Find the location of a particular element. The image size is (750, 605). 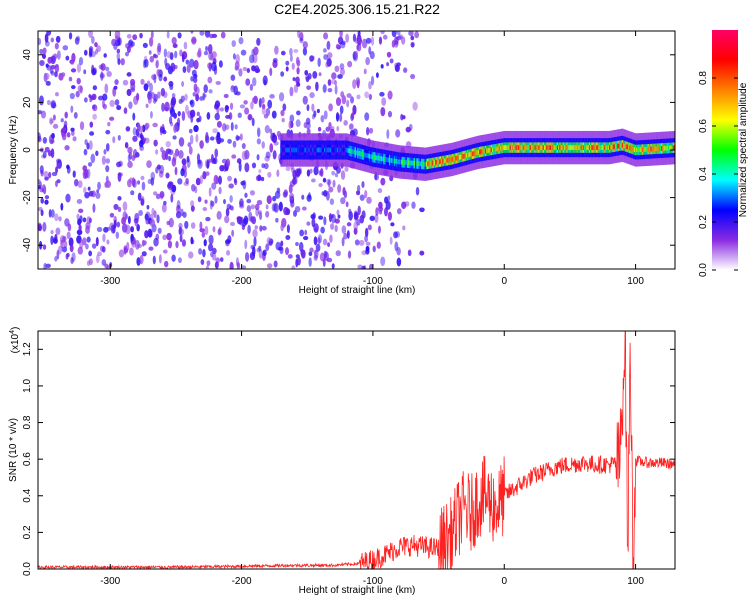

colorbar-tick-label: 0.4 is located at coordinates (703, 174).